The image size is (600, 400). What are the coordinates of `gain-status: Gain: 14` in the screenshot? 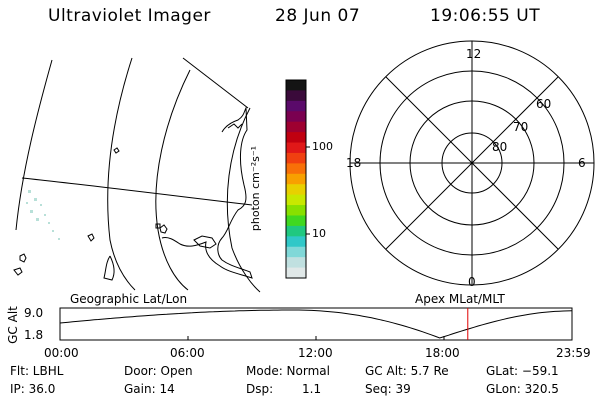 It's located at (149, 389).